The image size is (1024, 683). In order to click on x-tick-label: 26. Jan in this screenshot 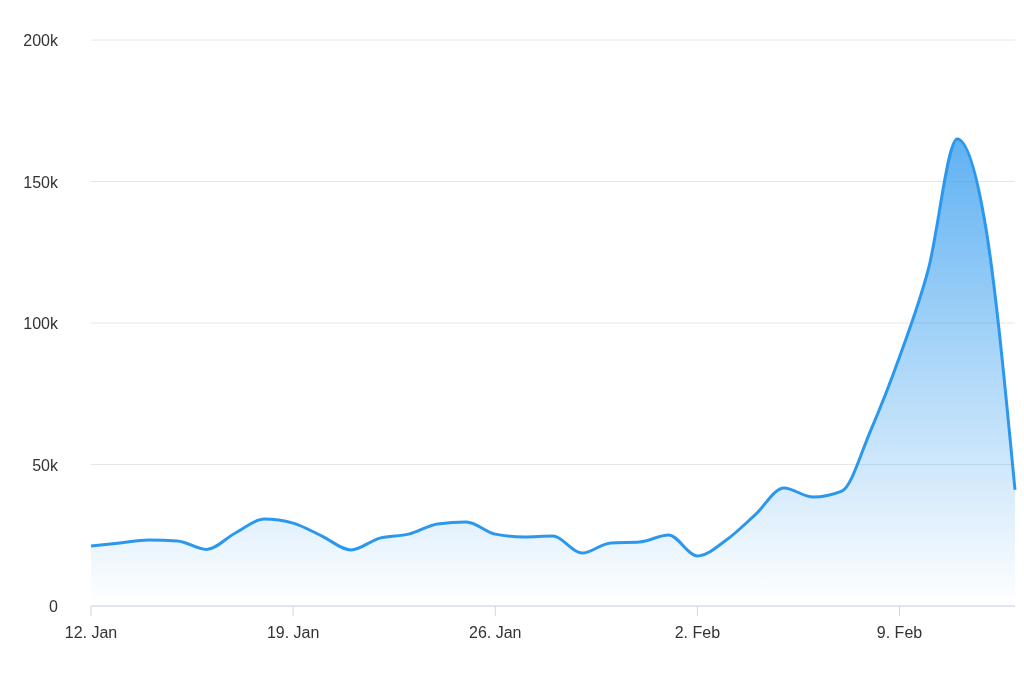, I will do `click(495, 632)`.